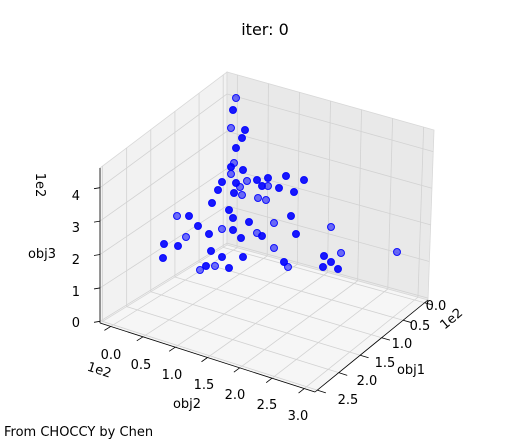 This screenshot has width=511, height=447. What do you see at coordinates (187, 404) in the screenshot?
I see `y-axis-label: obj2` at bounding box center [187, 404].